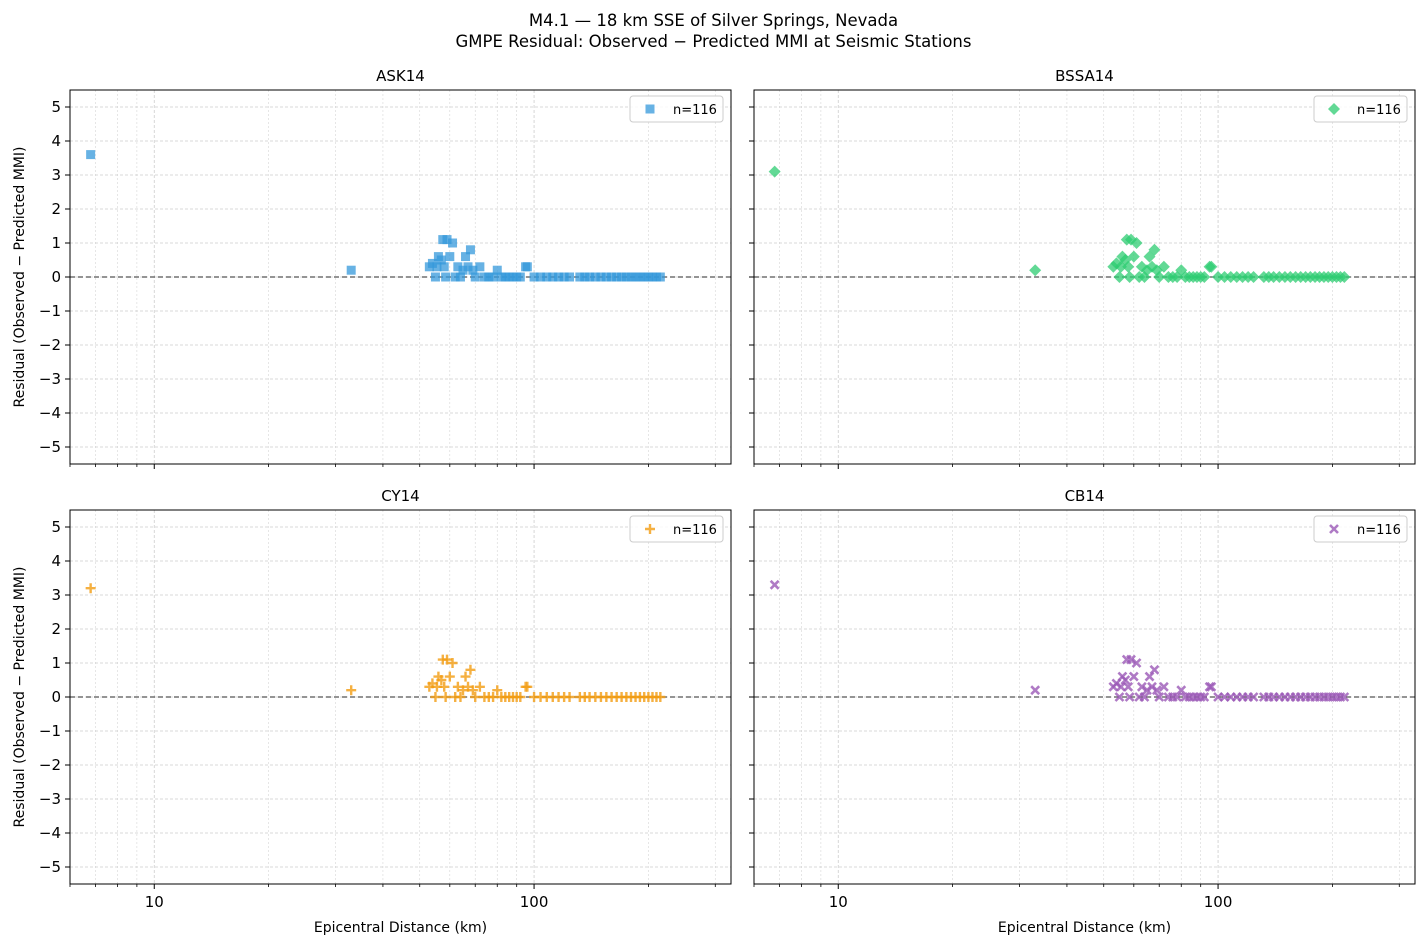 The image size is (1427, 947). Describe the element at coordinates (50, 867) in the screenshot. I see `y-tick-label: −5` at that location.